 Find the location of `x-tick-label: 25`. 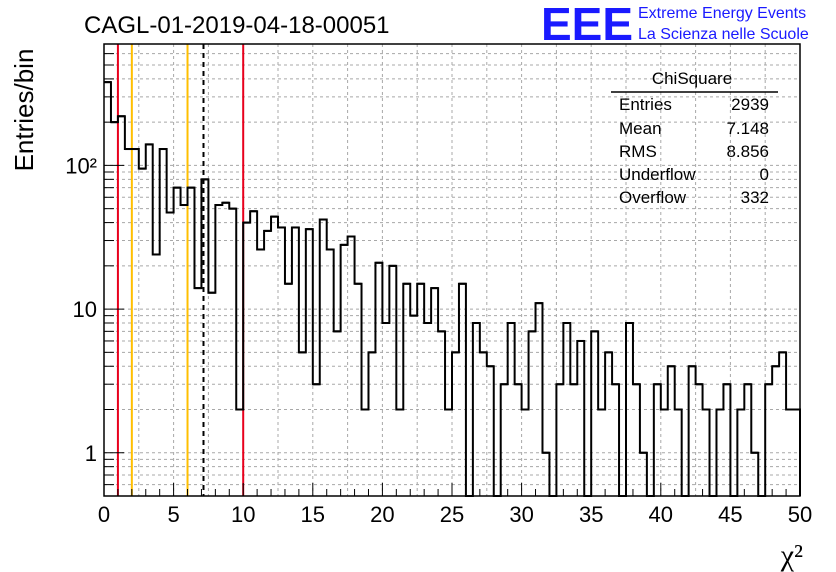

x-tick-label: 25 is located at coordinates (452, 514).